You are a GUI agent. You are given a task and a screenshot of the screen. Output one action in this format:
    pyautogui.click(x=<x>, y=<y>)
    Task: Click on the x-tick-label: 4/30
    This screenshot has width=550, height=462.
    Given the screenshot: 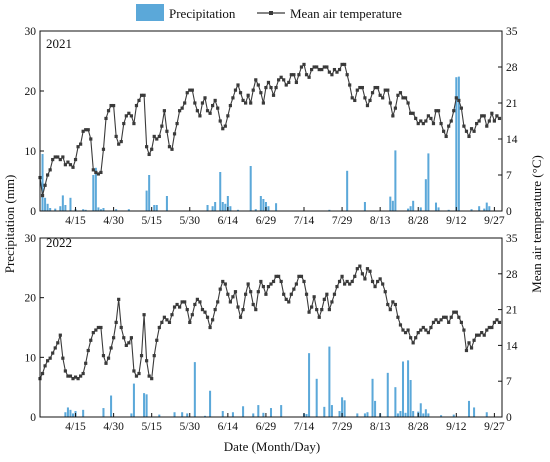 What is the action you would take?
    pyautogui.click(x=113, y=221)
    